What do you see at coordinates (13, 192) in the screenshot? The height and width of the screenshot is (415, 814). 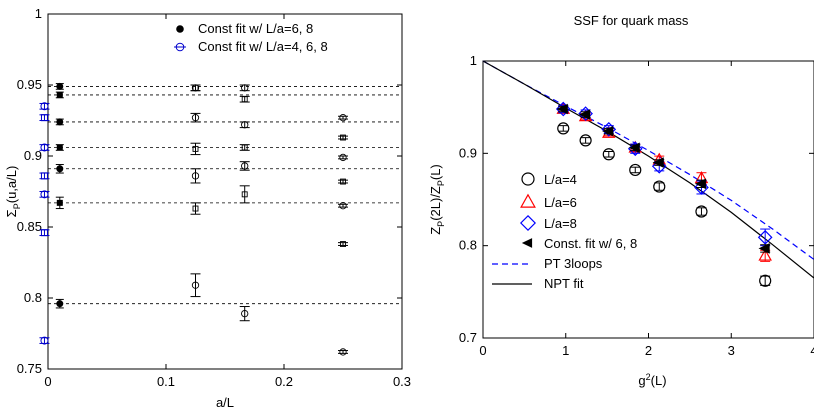 I see `y-axis-title: ΣP(u,a/L)` at bounding box center [13, 192].